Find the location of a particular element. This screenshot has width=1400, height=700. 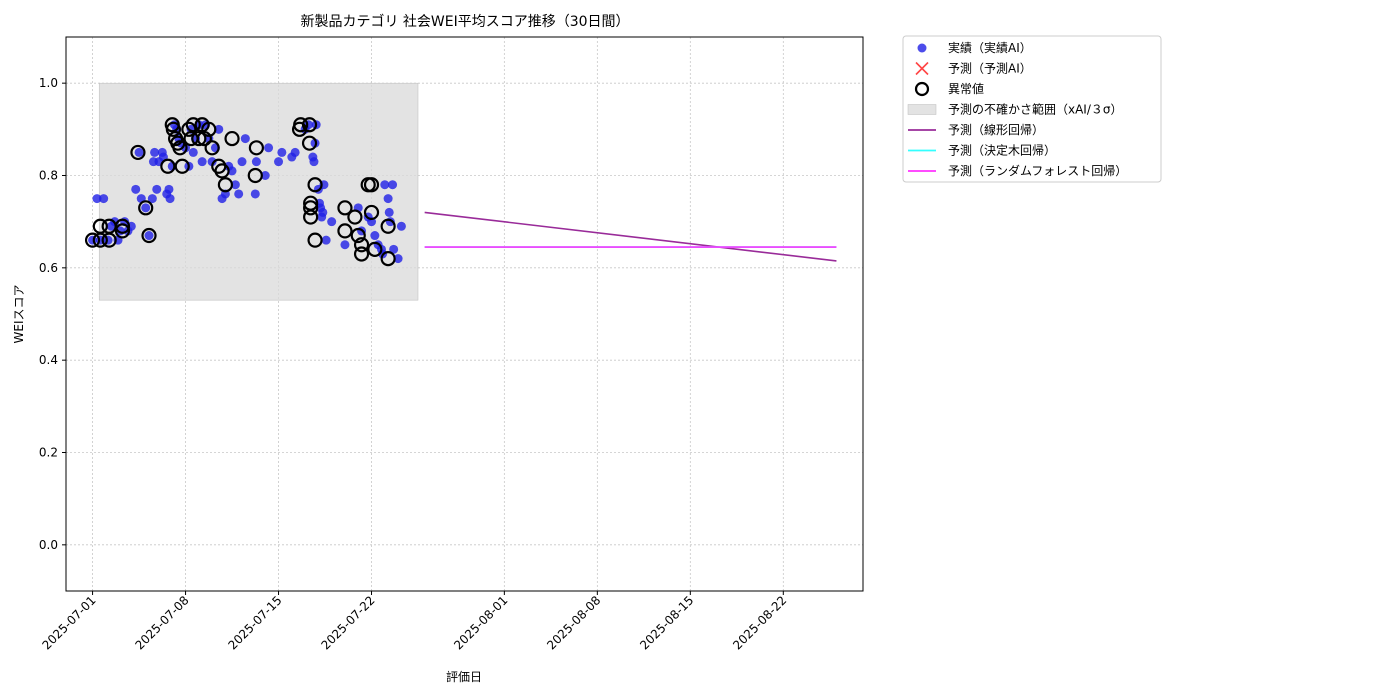

y-tick-label: 0.6 is located at coordinates (48, 268).